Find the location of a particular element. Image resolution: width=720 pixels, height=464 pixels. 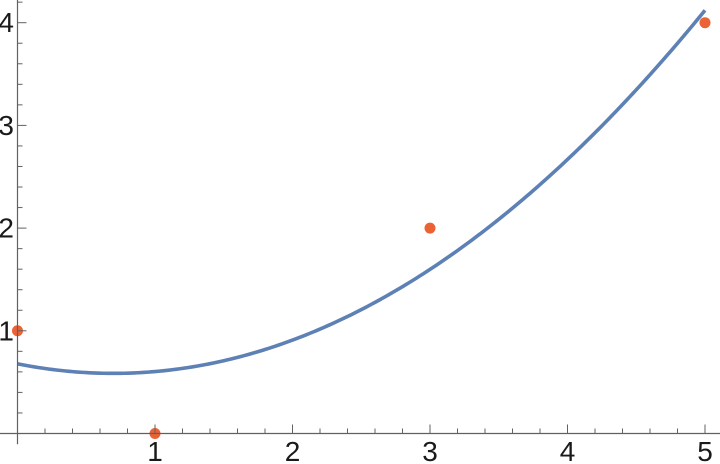

x-tick-label: 5 is located at coordinates (705, 450).